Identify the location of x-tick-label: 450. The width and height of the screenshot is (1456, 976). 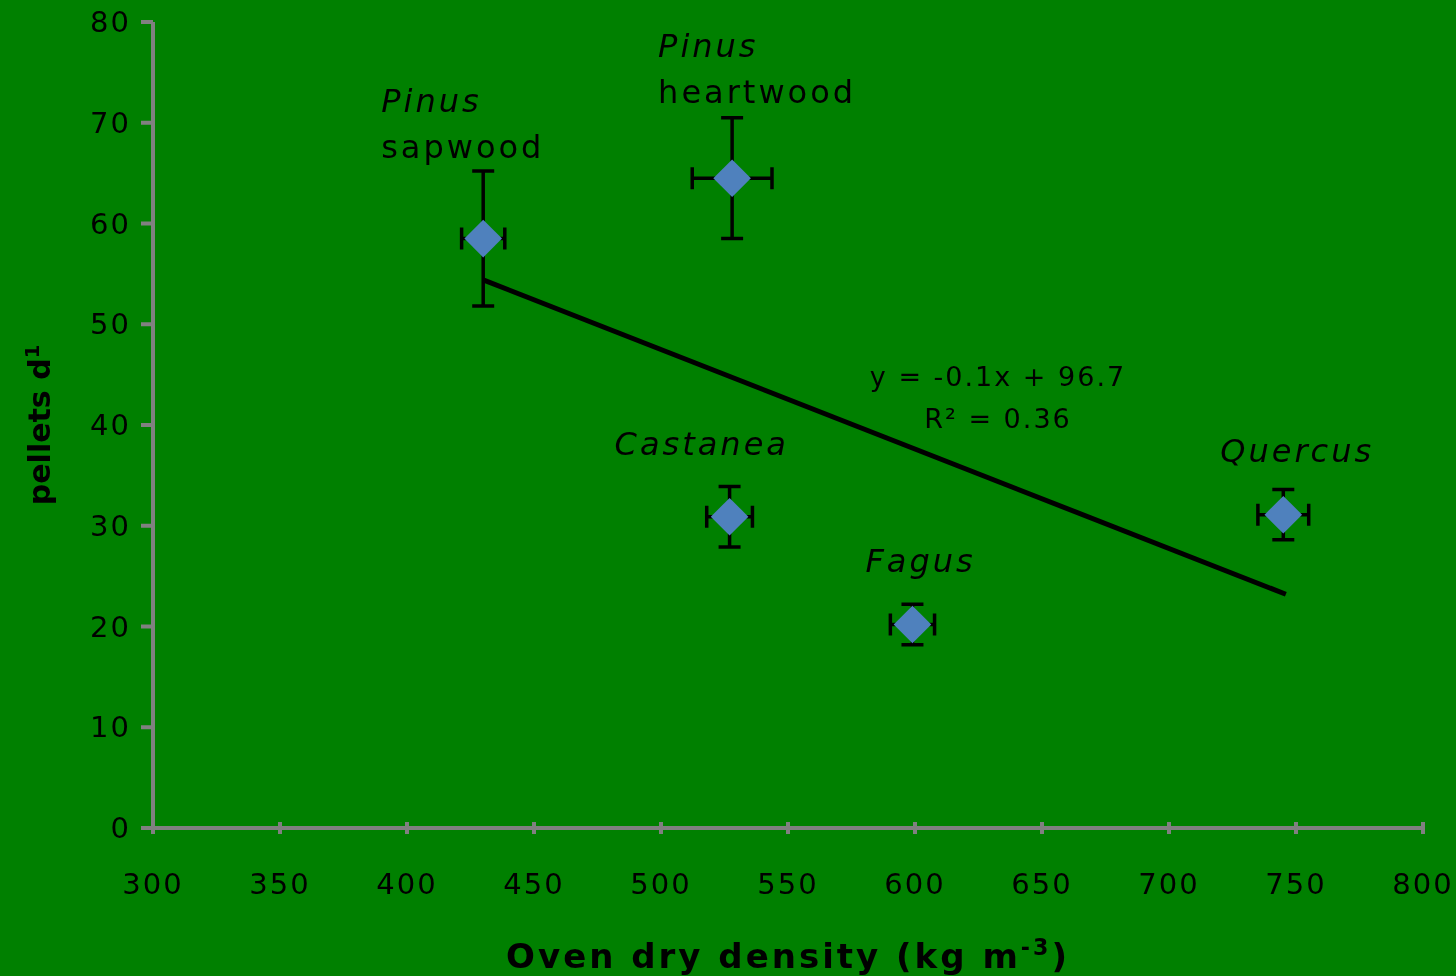
(534, 884).